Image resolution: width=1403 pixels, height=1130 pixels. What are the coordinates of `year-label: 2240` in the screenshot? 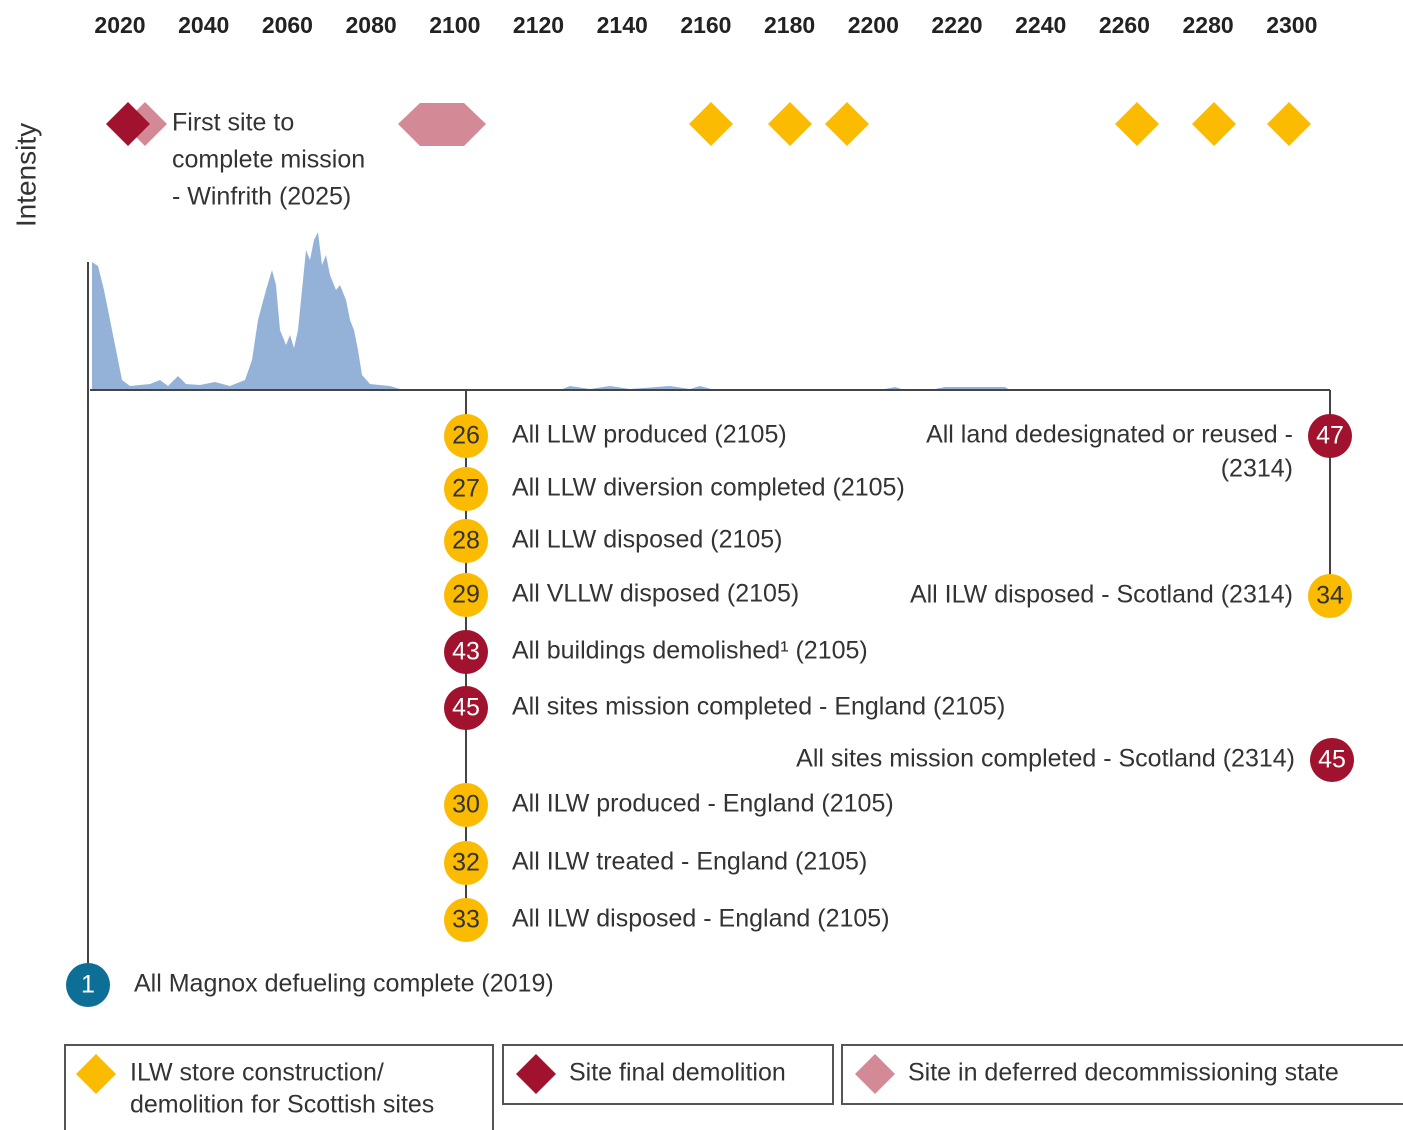 It's located at (1040, 25).